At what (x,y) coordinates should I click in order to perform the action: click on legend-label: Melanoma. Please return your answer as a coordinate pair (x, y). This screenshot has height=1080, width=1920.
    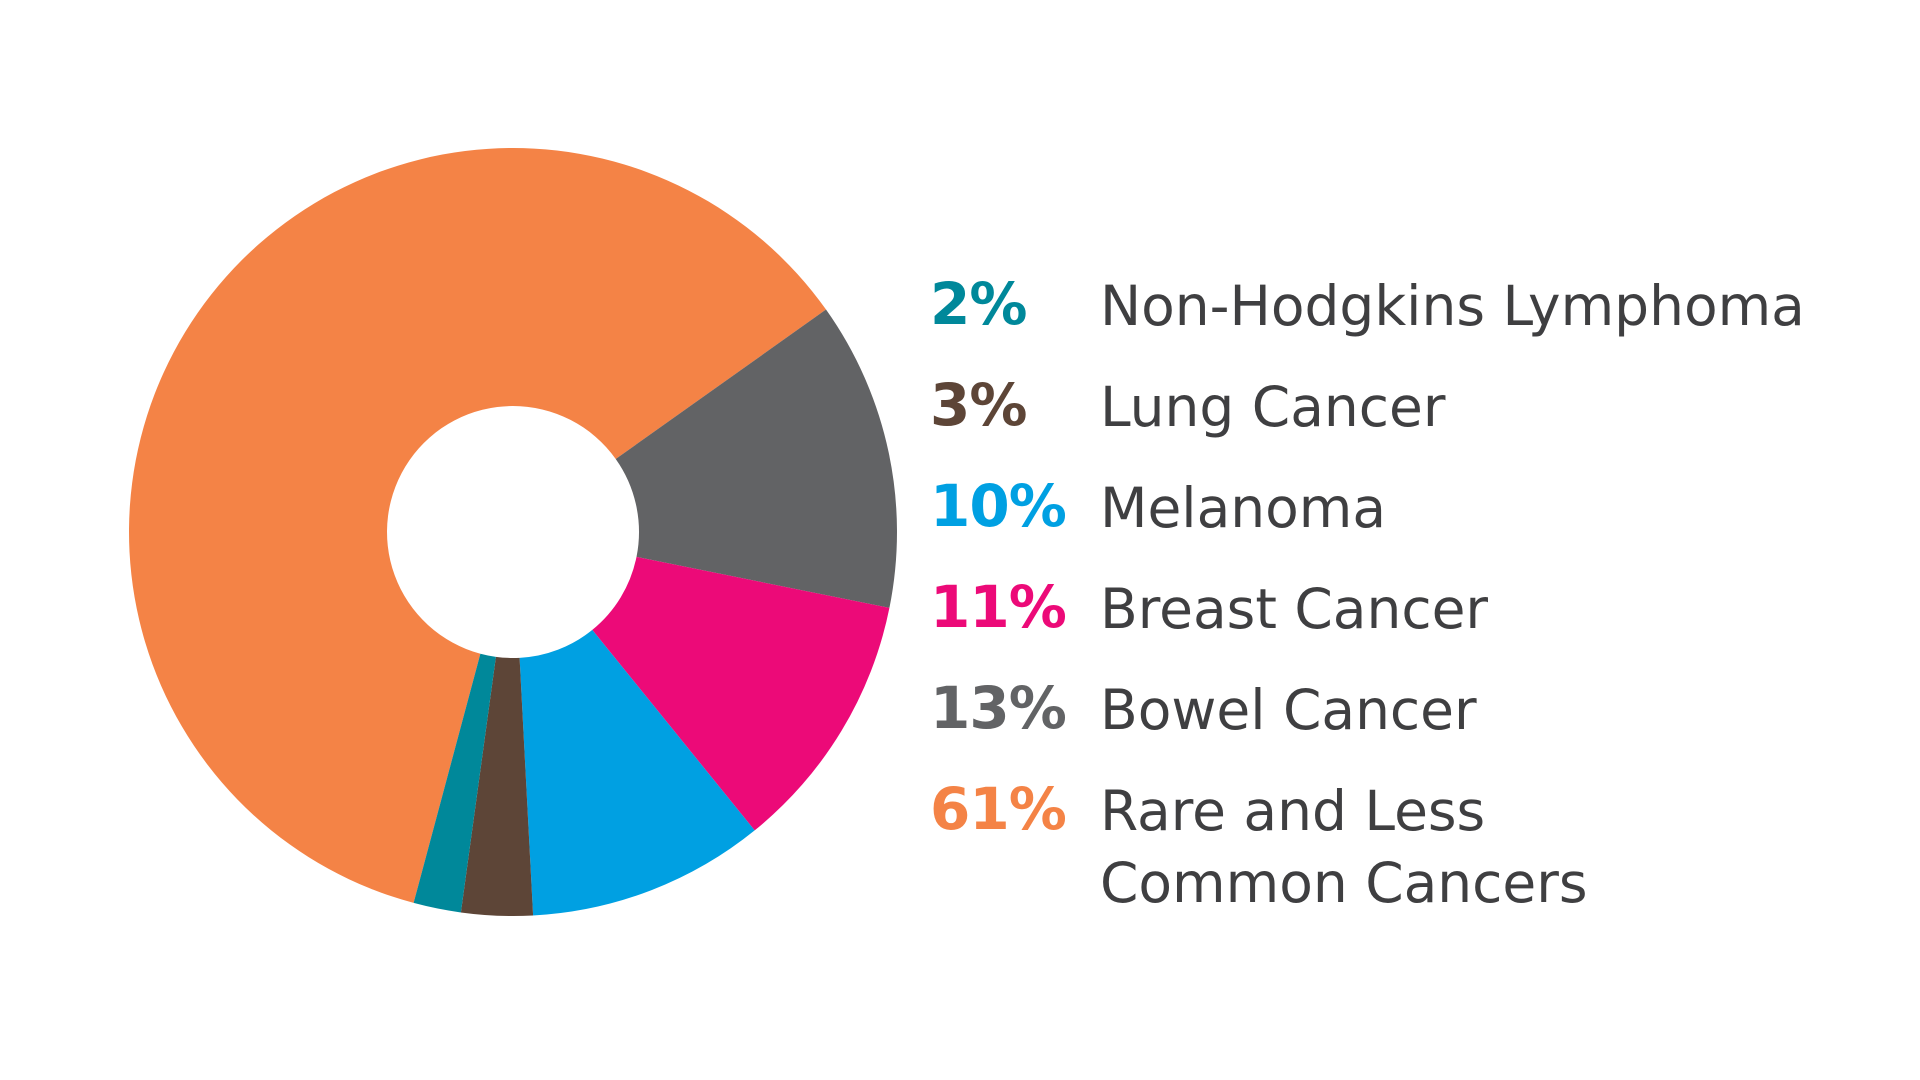
    Looking at the image, I should click on (1243, 508).